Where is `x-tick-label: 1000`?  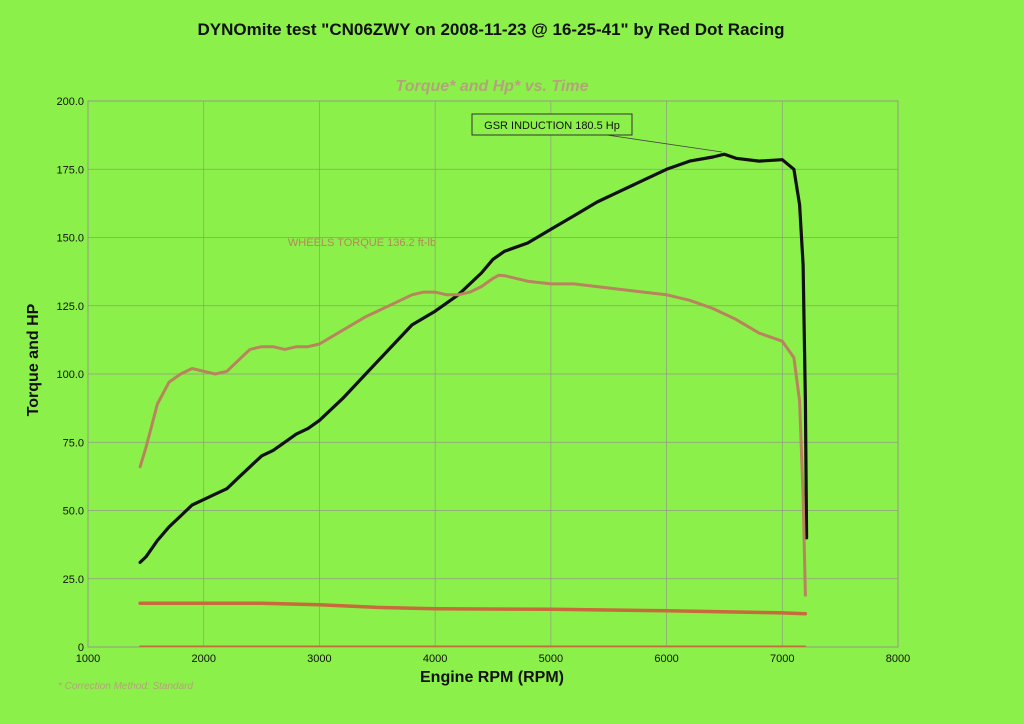 x-tick-label: 1000 is located at coordinates (88, 659).